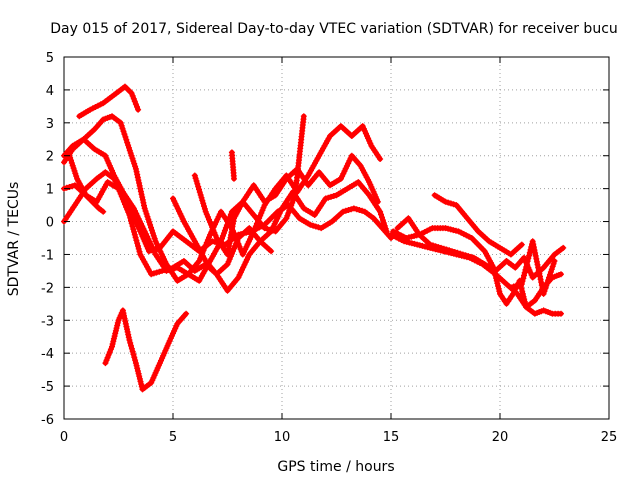 The image size is (640, 485). I want to click on series-track-h, so click(249, 185).